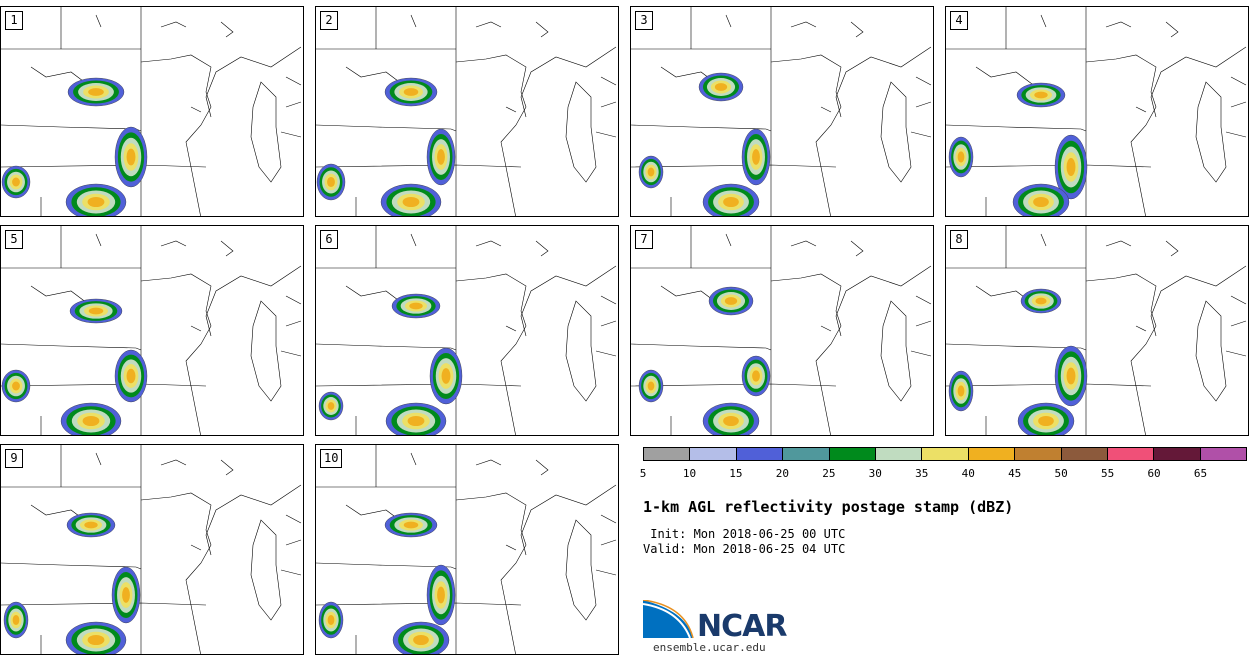 The width and height of the screenshot is (1260, 657). Describe the element at coordinates (329, 20) in the screenshot. I see `member-number: 2` at that location.